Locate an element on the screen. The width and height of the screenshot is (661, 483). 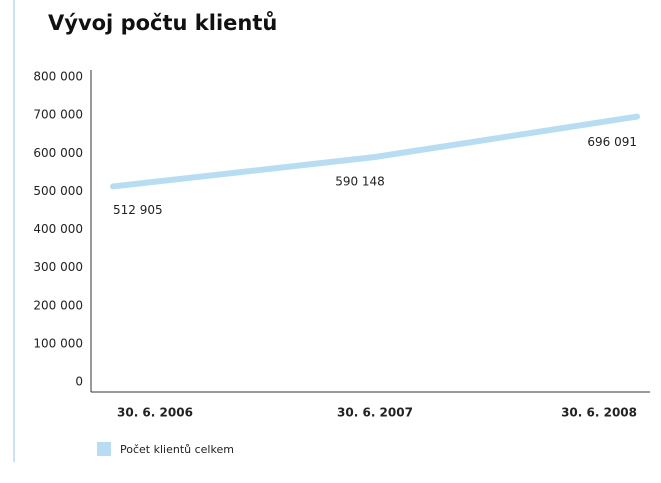
legend-swatch is located at coordinates (104, 449).